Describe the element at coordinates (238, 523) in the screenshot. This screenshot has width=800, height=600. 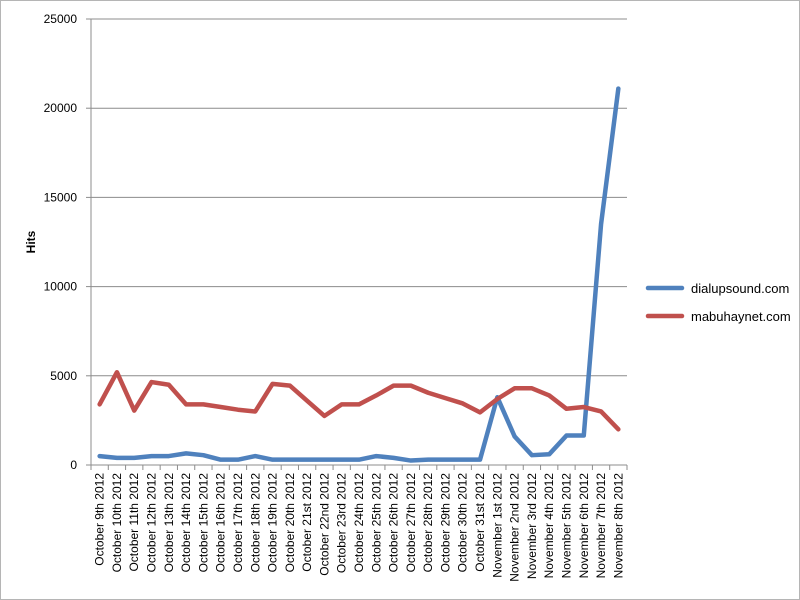
I see `x-tick-label: October 17th 2012` at that location.